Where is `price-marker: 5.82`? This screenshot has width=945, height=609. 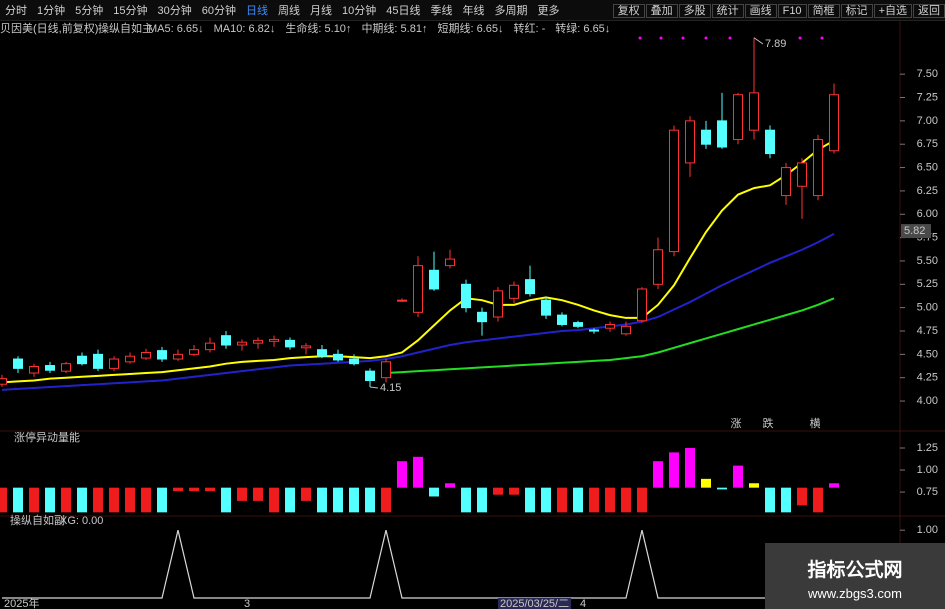
price-marker: 5.82 is located at coordinates (914, 231).